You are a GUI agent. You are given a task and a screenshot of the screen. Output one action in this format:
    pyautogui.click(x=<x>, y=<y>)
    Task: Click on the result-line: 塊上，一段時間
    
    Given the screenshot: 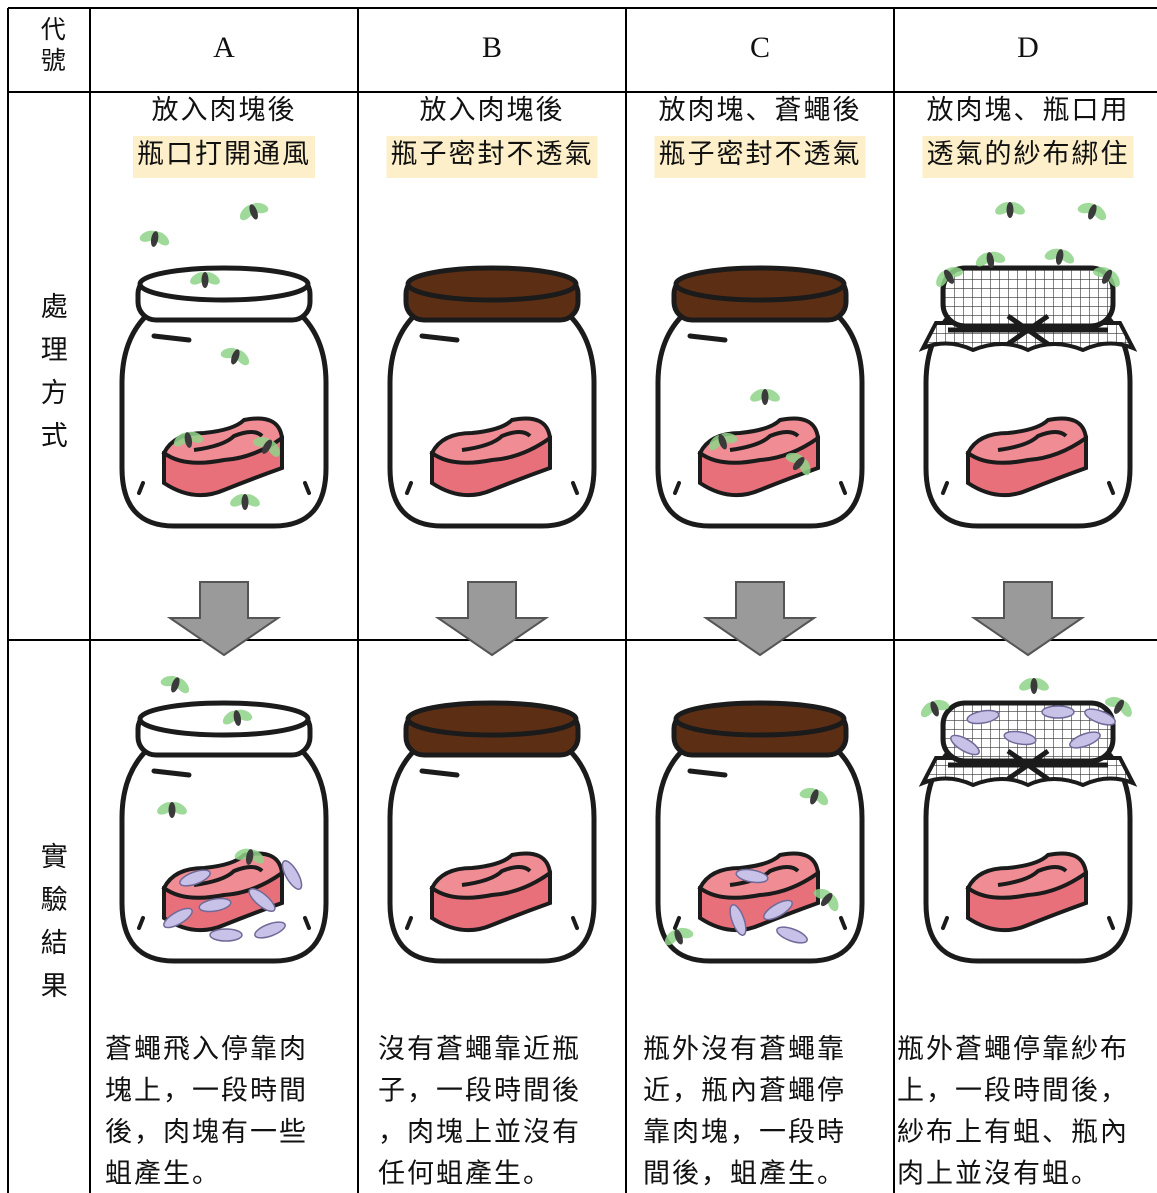 What is the action you would take?
    pyautogui.click(x=206, y=1091)
    